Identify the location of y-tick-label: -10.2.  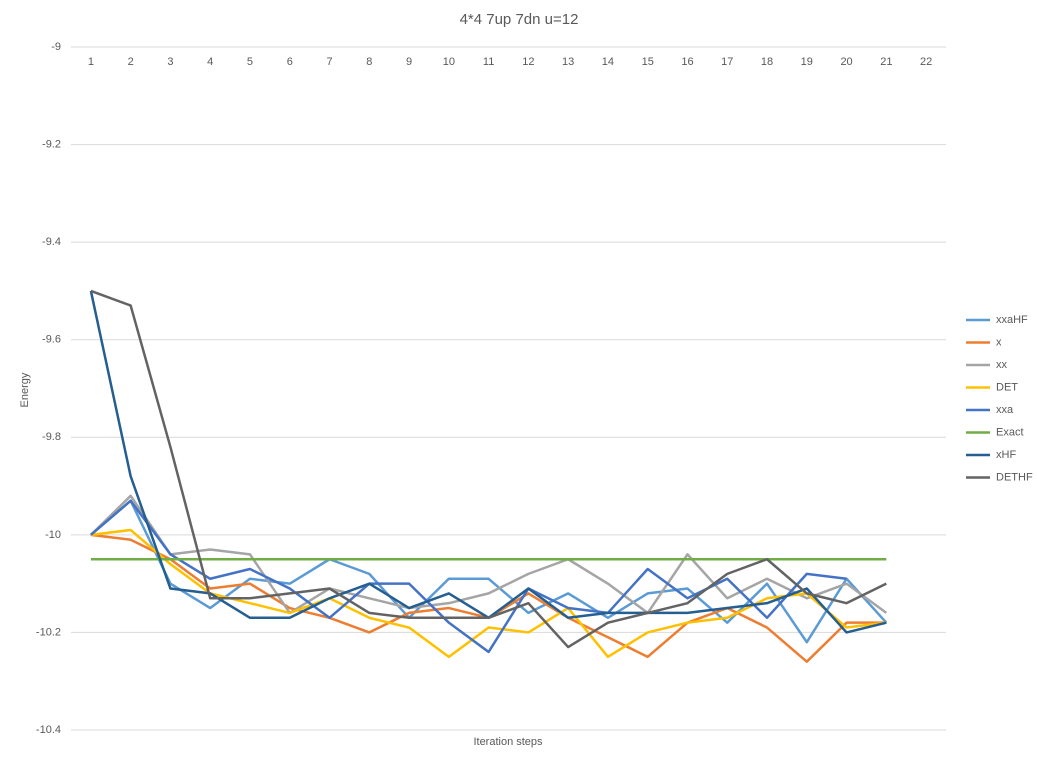
(48, 632).